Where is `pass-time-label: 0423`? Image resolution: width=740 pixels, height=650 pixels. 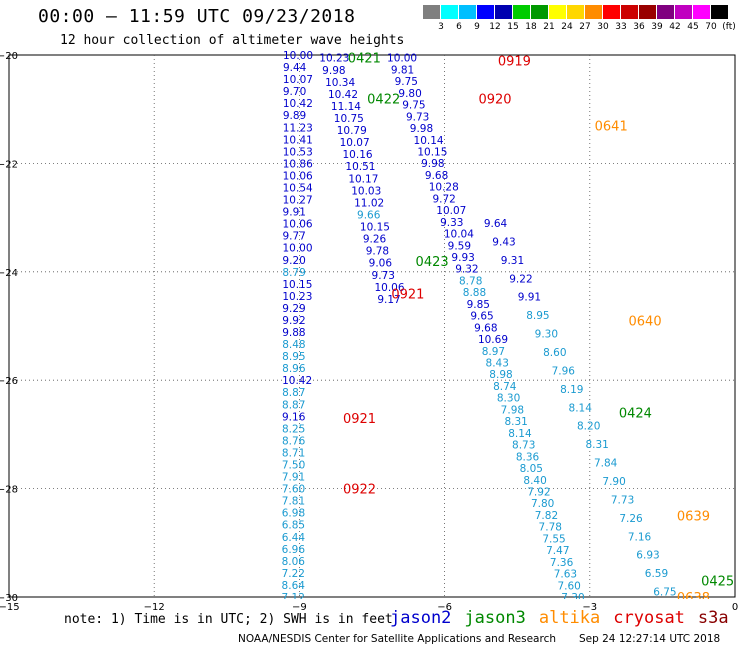
pass-time-label: 0423 is located at coordinates (432, 262).